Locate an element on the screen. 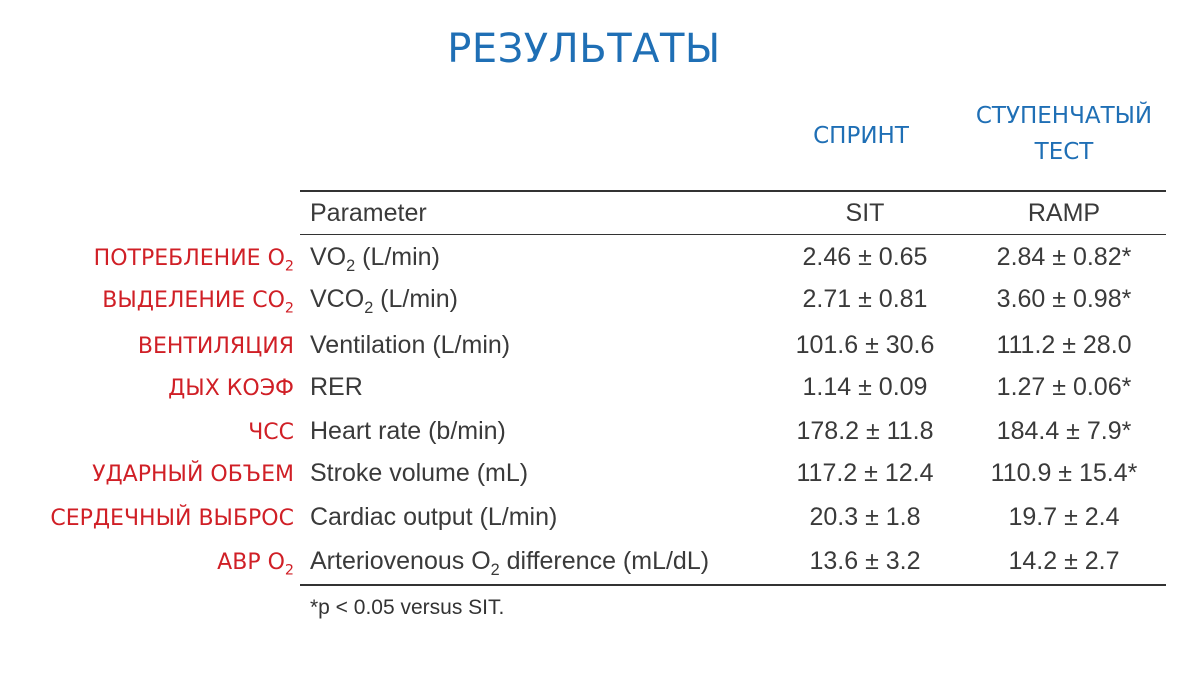  sit-value-cell: 117.2 ± 12.4 is located at coordinates (865, 473).